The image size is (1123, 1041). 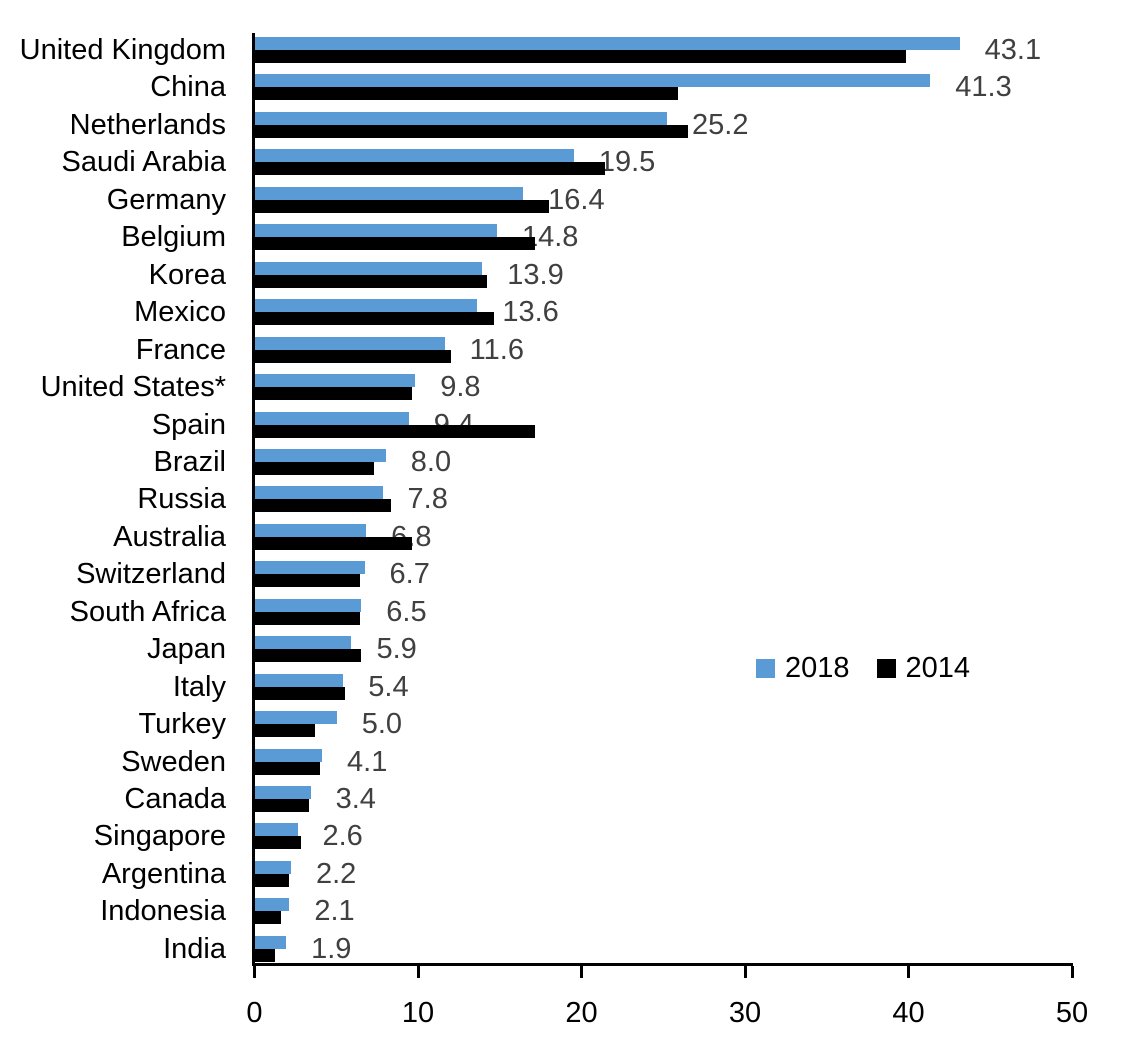 What do you see at coordinates (169, 536) in the screenshot?
I see `category-label: Australia` at bounding box center [169, 536].